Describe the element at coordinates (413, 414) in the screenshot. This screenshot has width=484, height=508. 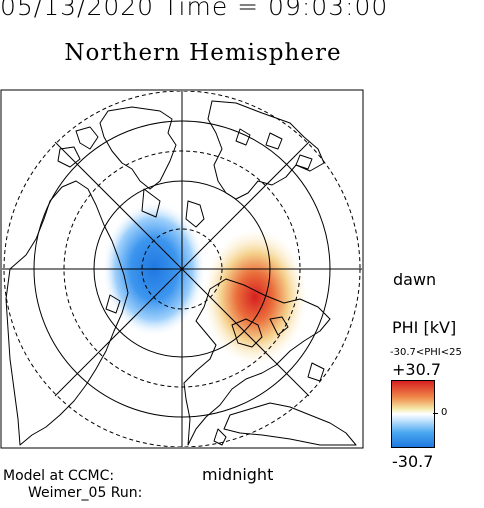
I see `colorbar` at that location.